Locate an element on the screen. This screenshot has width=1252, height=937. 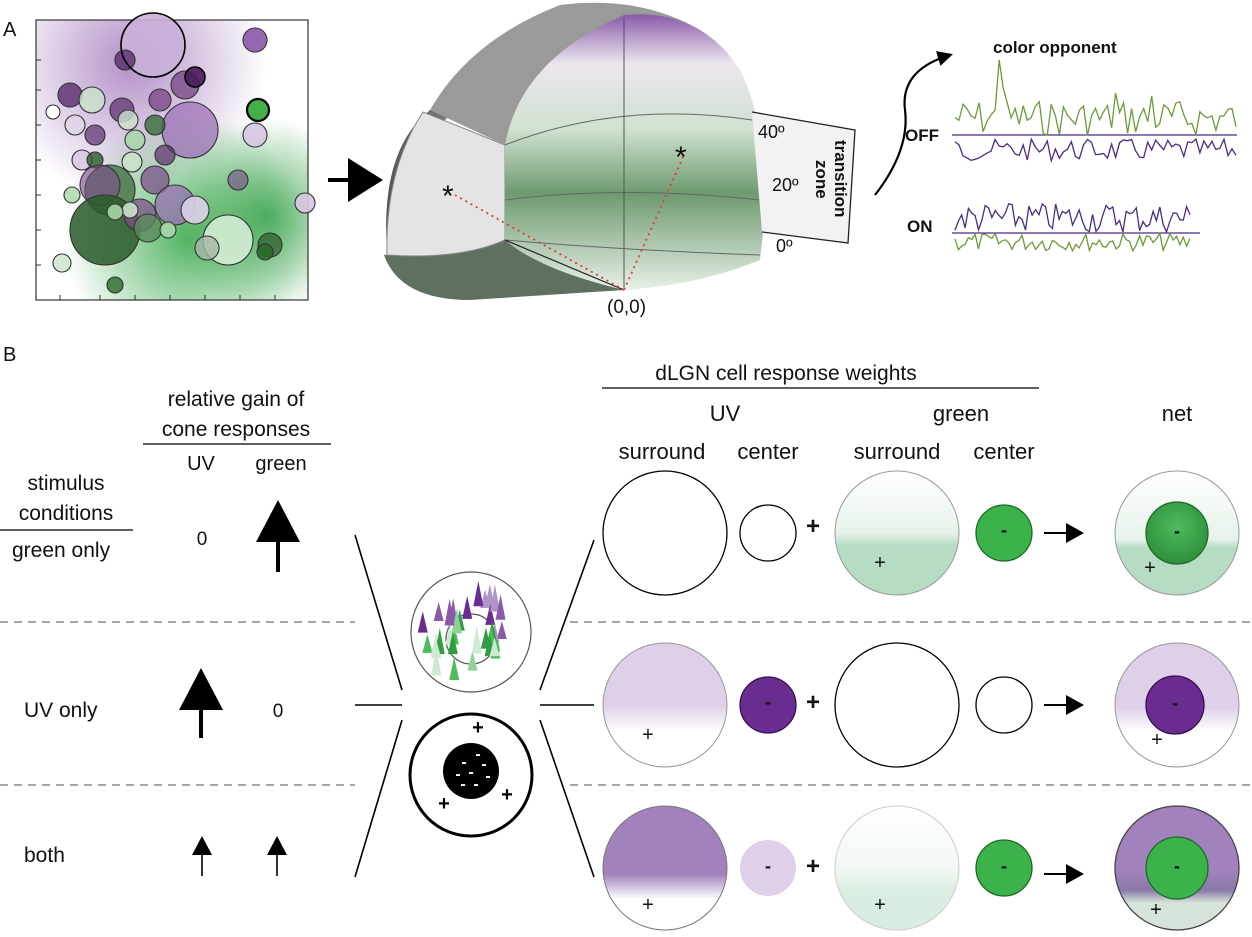
receptive-field-map is located at coordinates (175, 156).